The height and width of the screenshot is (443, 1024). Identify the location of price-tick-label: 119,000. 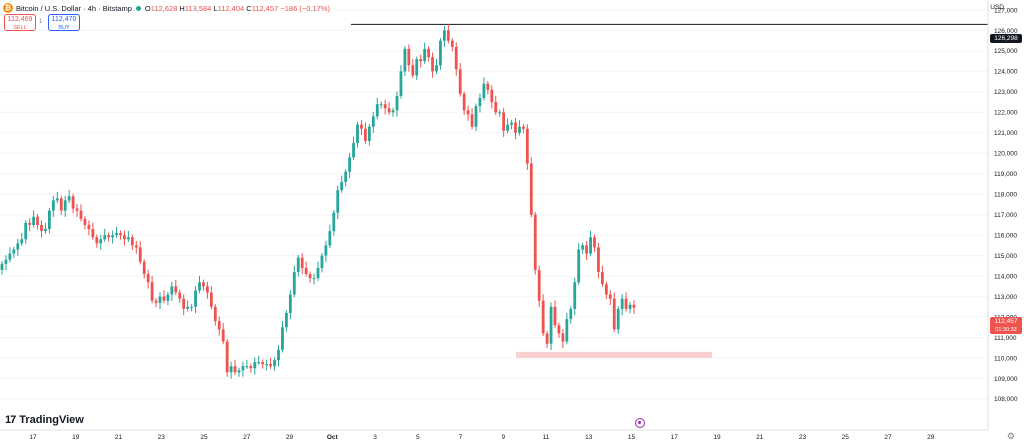
(1005, 174).